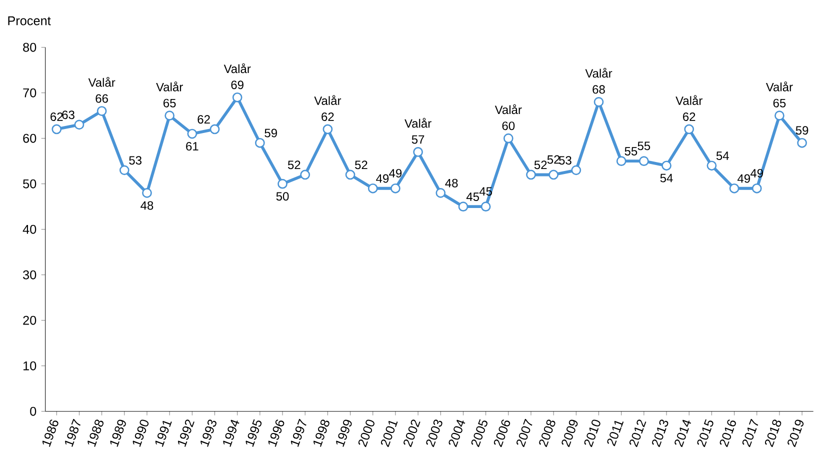 The image size is (823, 462). Describe the element at coordinates (479, 433) in the screenshot. I see `x-tick-label: 2005` at that location.